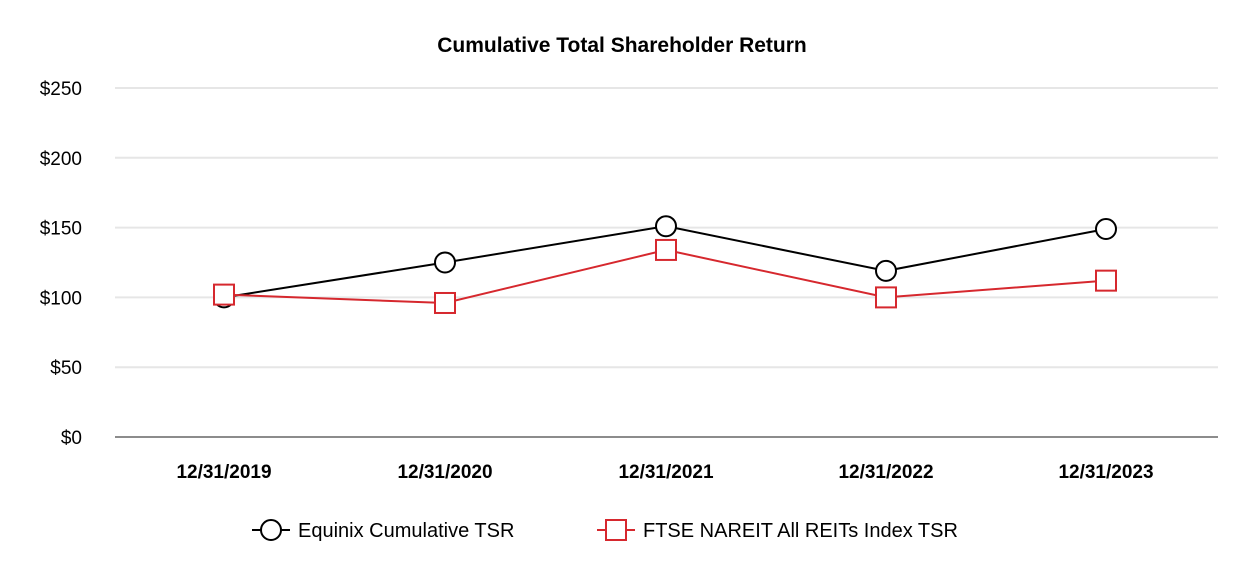 The height and width of the screenshot is (576, 1248). Describe the element at coordinates (885, 472) in the screenshot. I see `x-tick-label: 12/31/2022` at that location.